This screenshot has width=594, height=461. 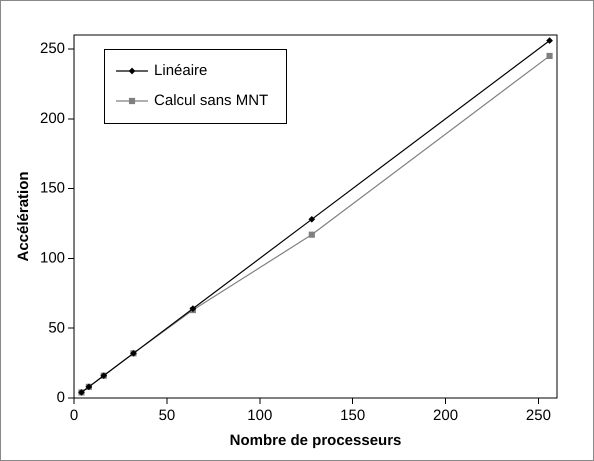 What do you see at coordinates (53, 258) in the screenshot?
I see `y-tick-label: 100` at bounding box center [53, 258].